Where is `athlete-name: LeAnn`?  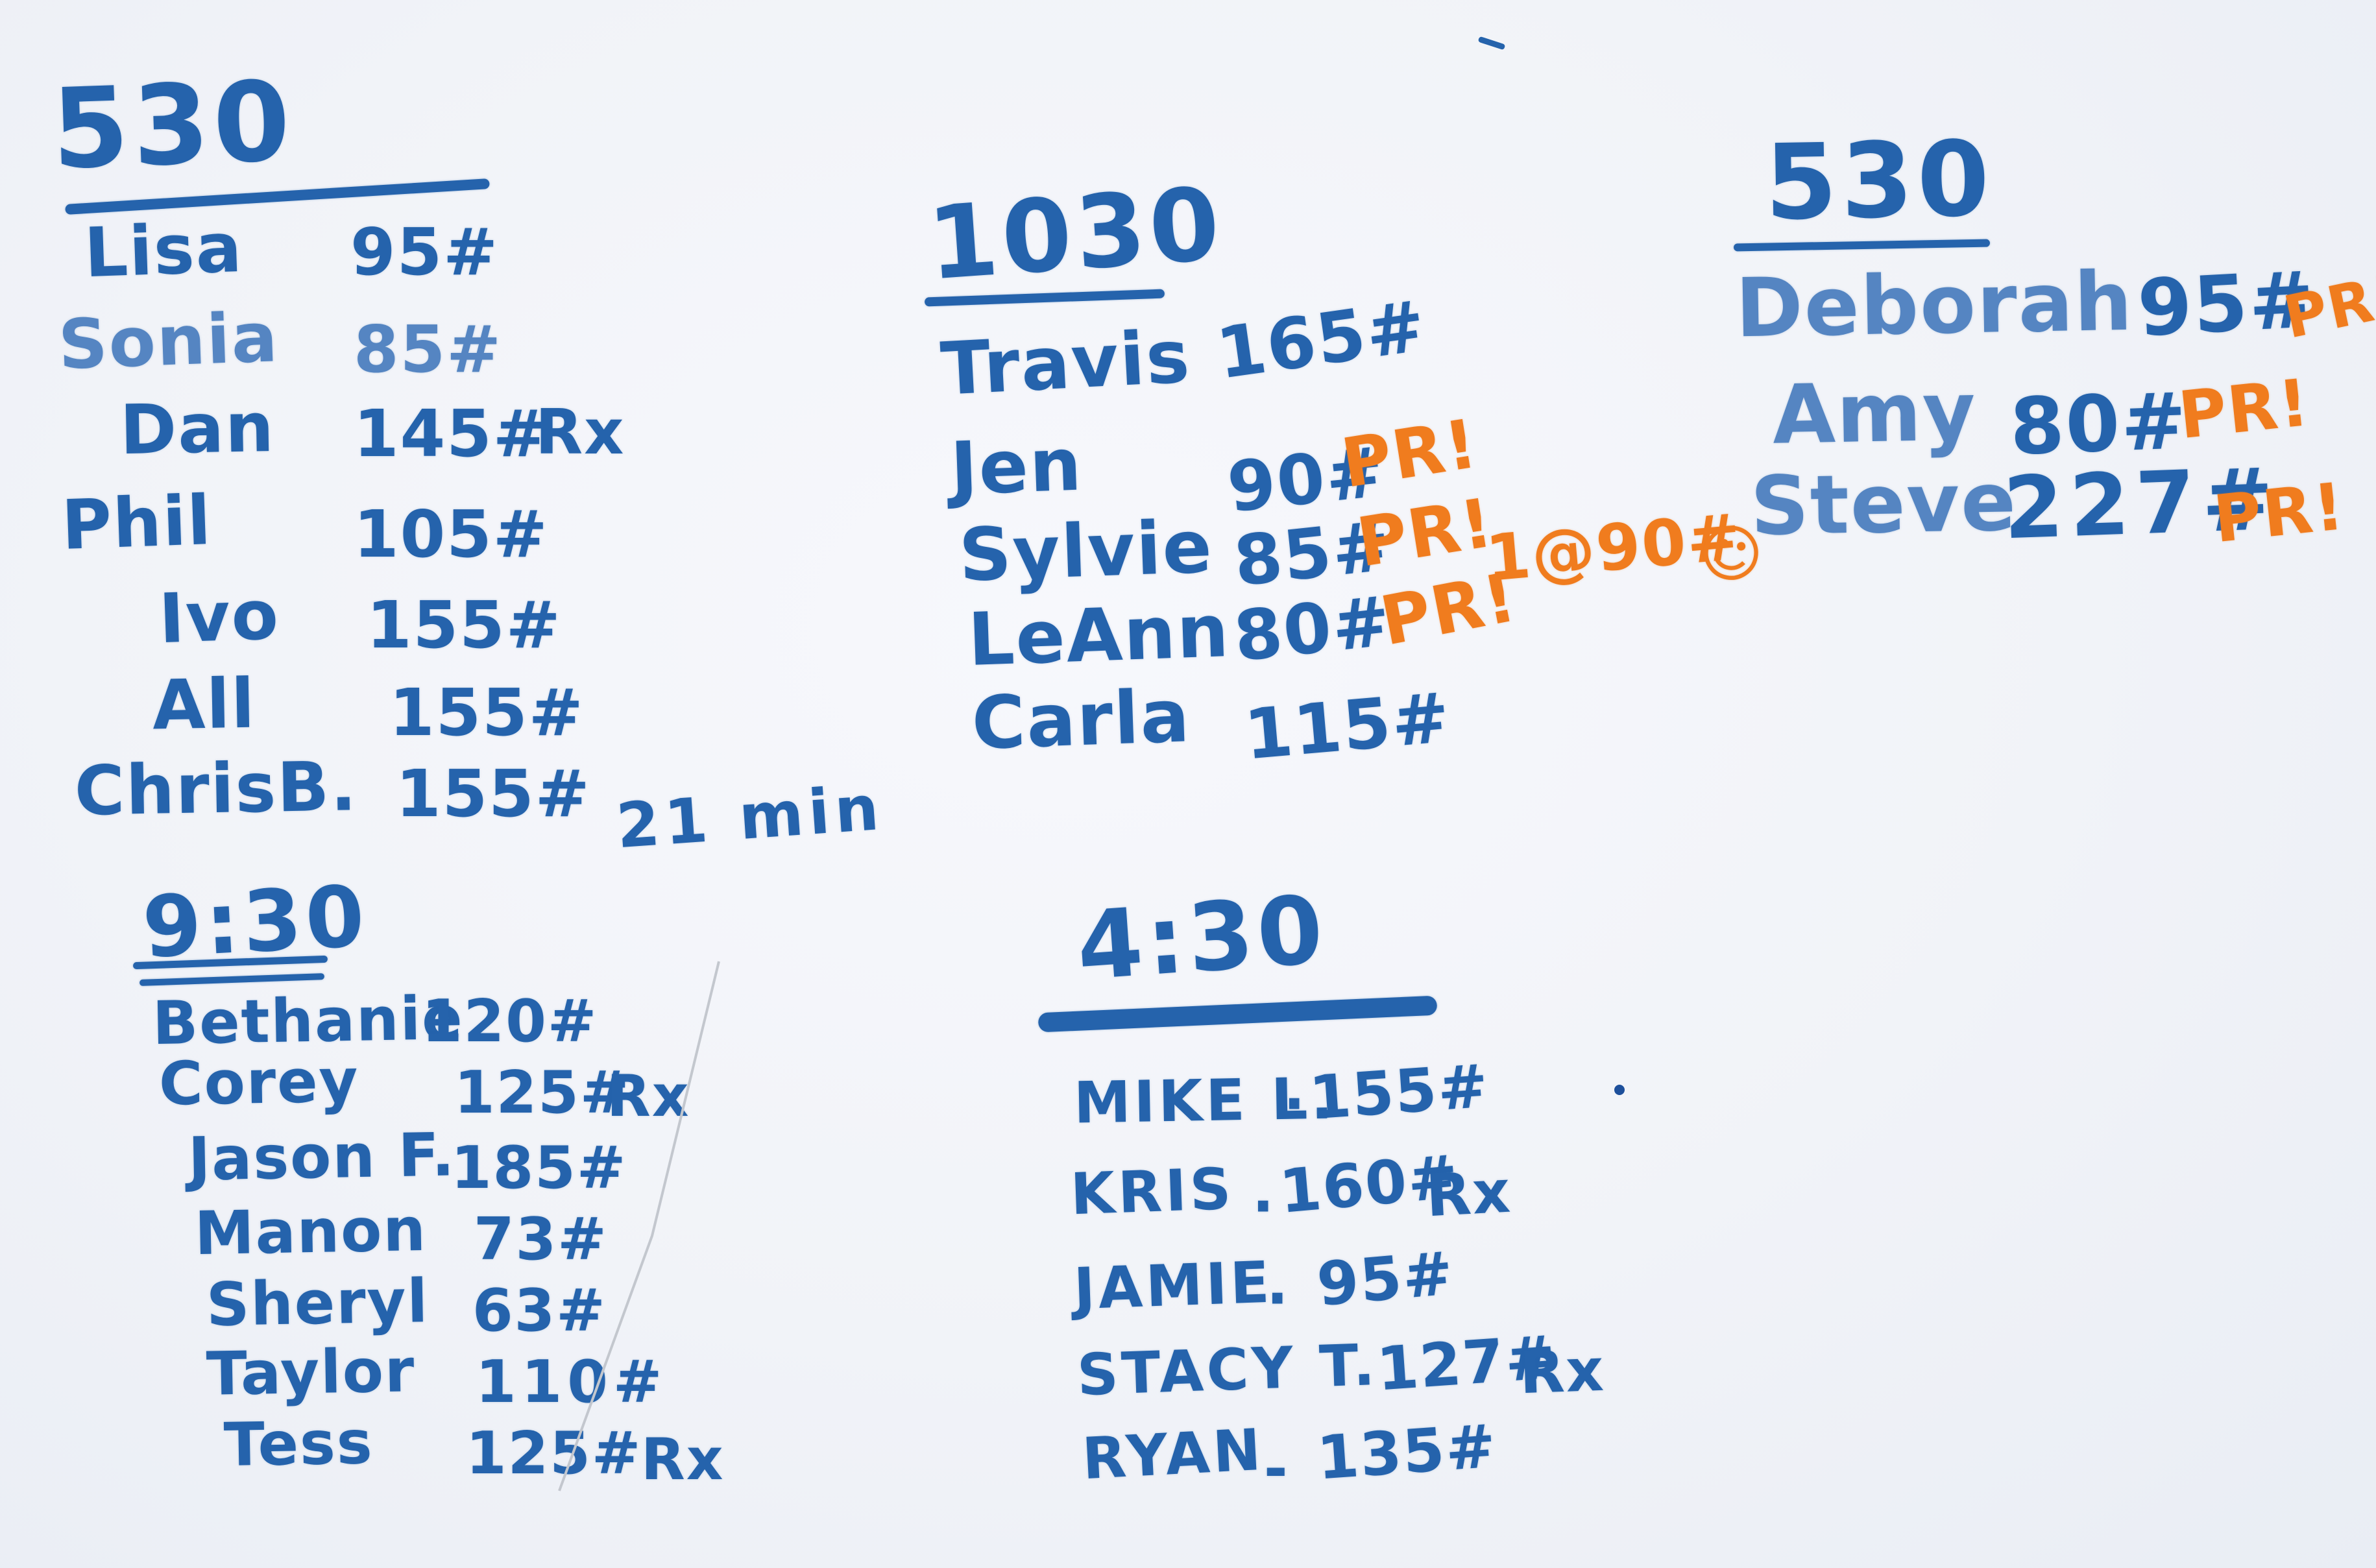 athlete-name: LeAnn is located at coordinates (1099, 635).